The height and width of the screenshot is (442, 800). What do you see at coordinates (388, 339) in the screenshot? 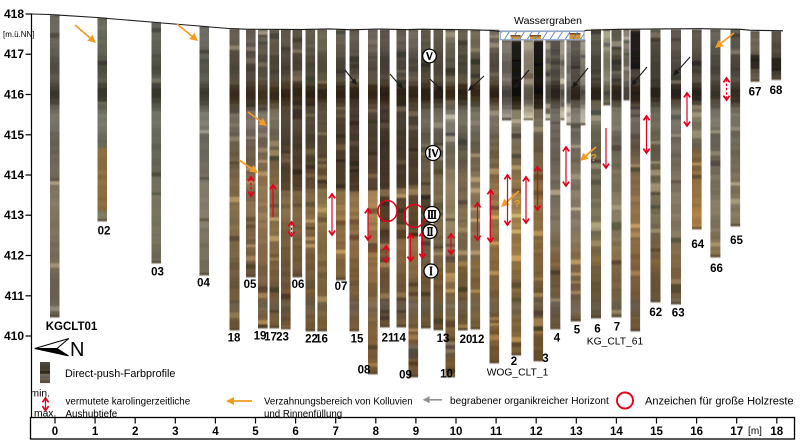
I see `svg-text: 21` at bounding box center [388, 339].